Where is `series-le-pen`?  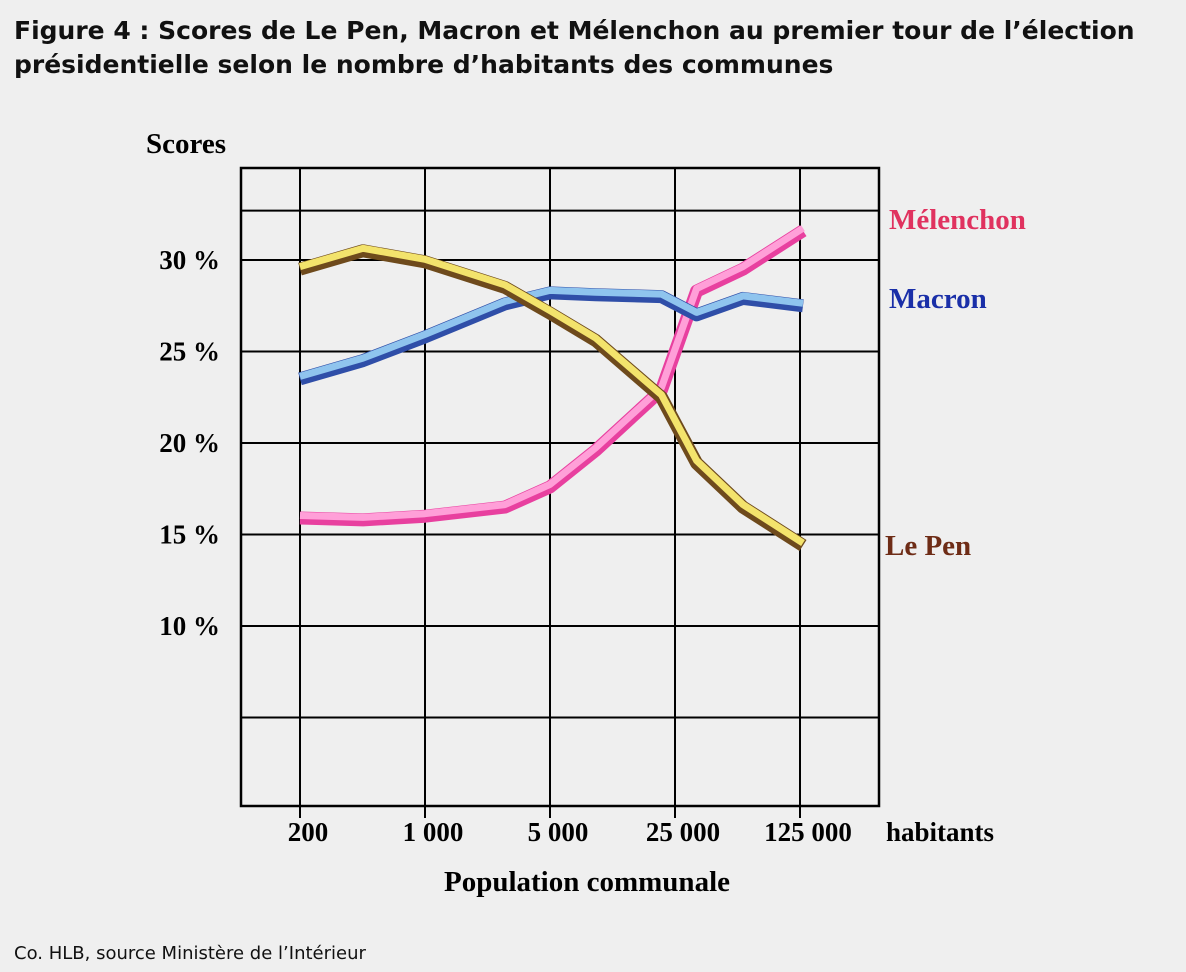
series-le-pen is located at coordinates (552, 397).